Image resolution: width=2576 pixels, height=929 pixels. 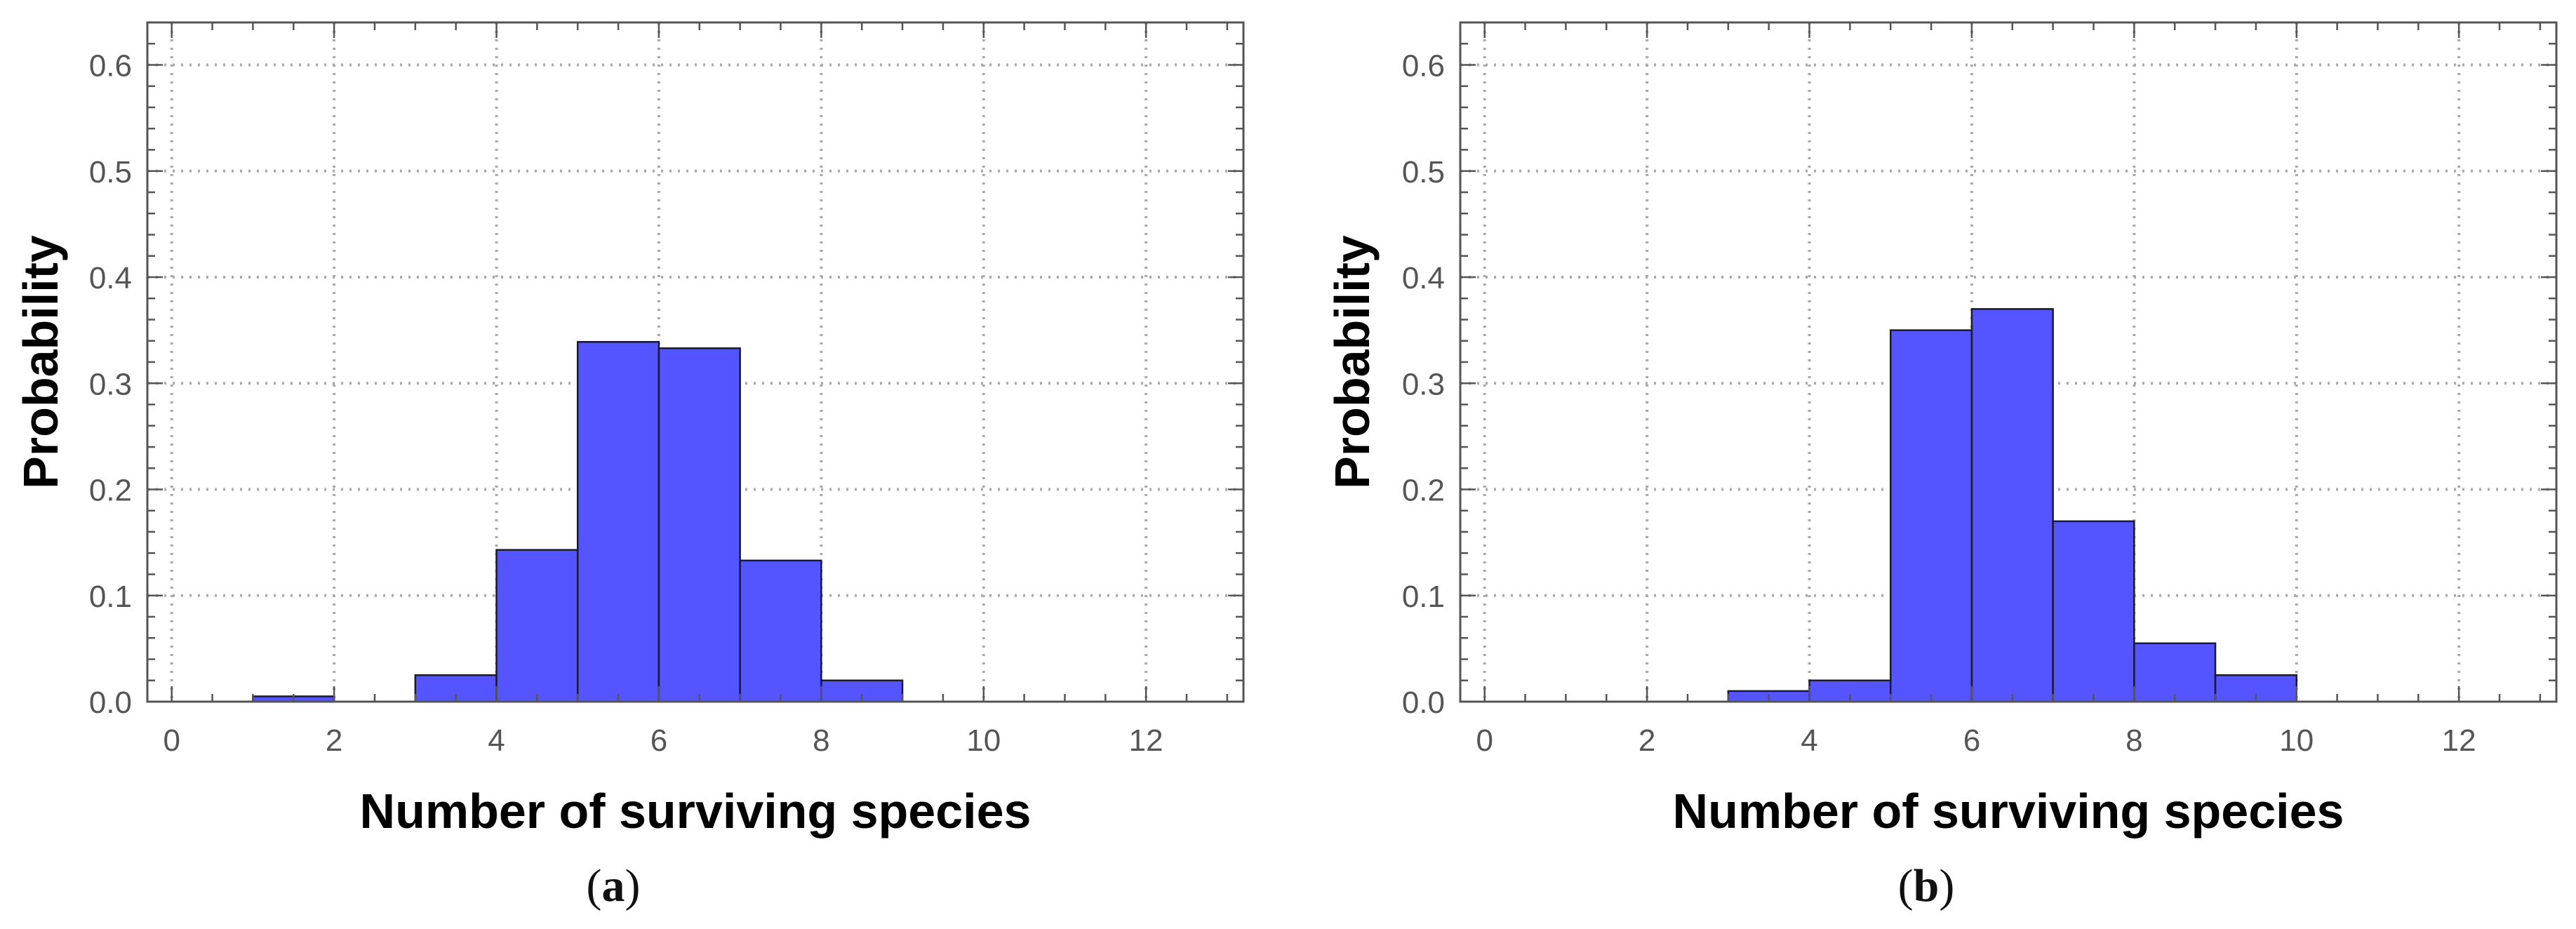 What do you see at coordinates (613, 885) in the screenshot?
I see `caption-a: (a)` at bounding box center [613, 885].